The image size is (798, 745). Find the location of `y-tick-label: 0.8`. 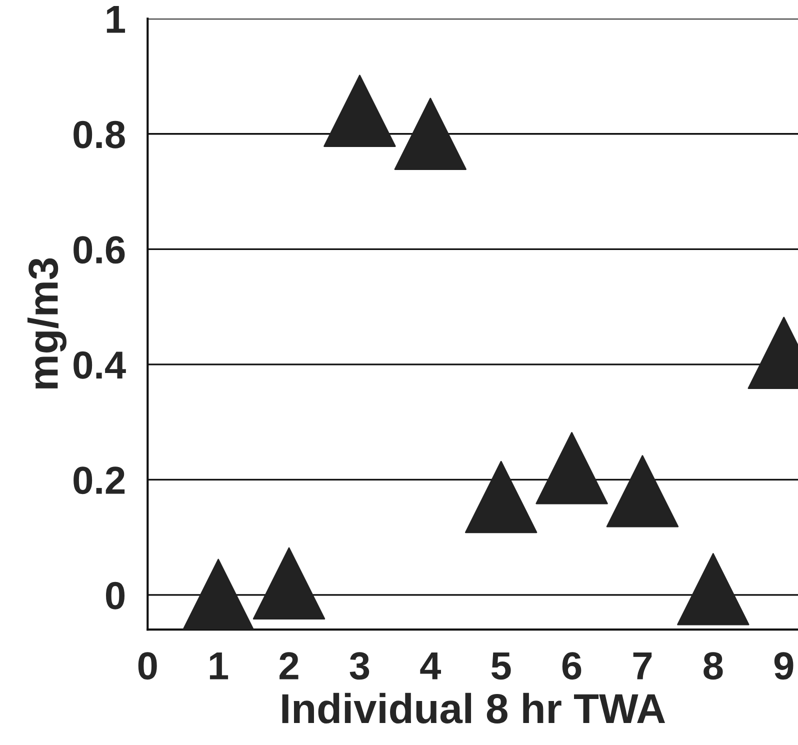

y-tick-label: 0.8 is located at coordinates (99, 134).